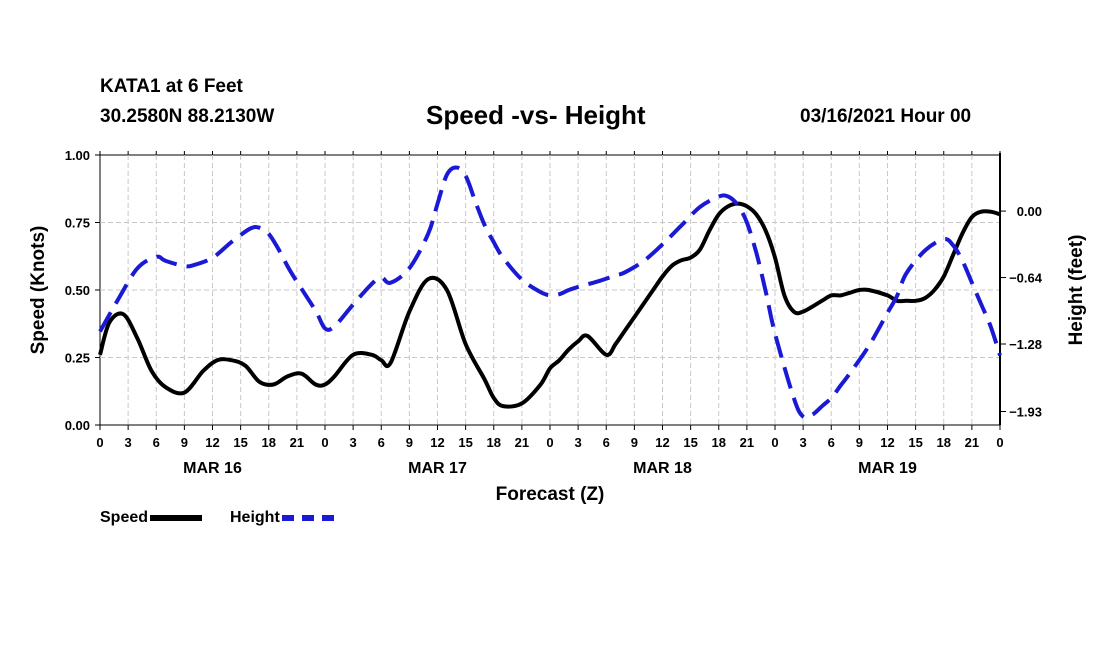 Image resolution: width=1100 pixels, height=650 pixels. What do you see at coordinates (1025, 412) in the screenshot?
I see `y2-tick-label: −1.93` at bounding box center [1025, 412].